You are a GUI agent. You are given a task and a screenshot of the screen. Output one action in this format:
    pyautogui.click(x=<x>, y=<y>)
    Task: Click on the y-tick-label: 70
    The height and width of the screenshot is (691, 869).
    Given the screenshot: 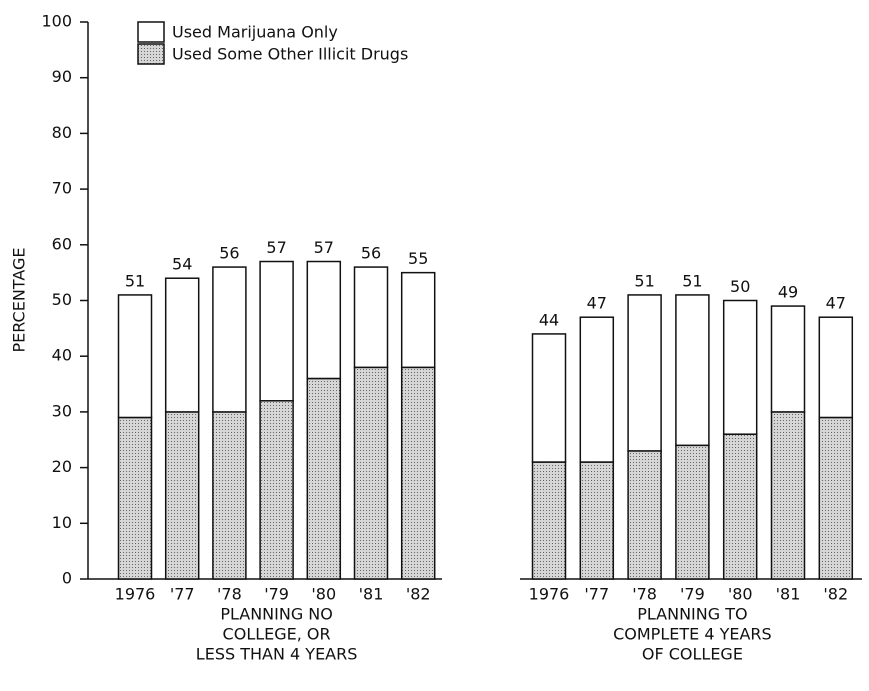 What is the action you would take?
    pyautogui.click(x=62, y=188)
    